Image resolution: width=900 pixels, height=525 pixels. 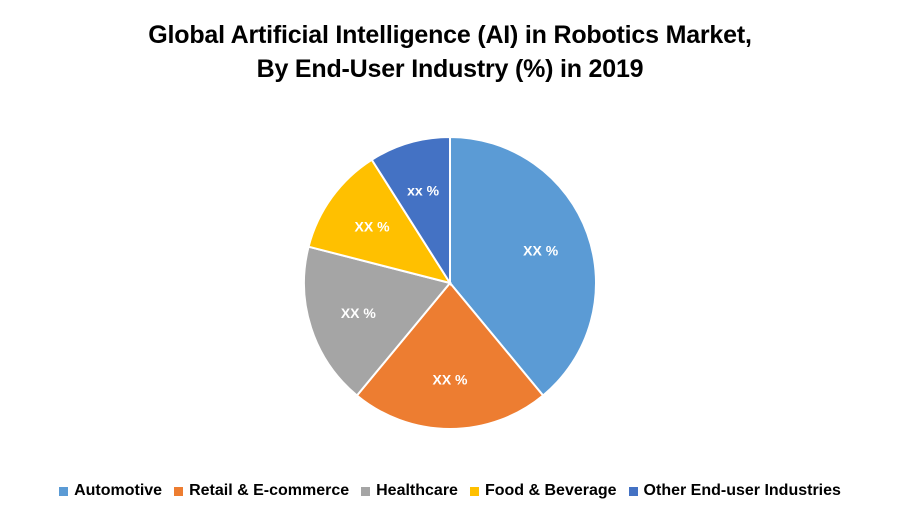 What do you see at coordinates (742, 490) in the screenshot?
I see `legend-label-4: Other End-user Industries` at bounding box center [742, 490].